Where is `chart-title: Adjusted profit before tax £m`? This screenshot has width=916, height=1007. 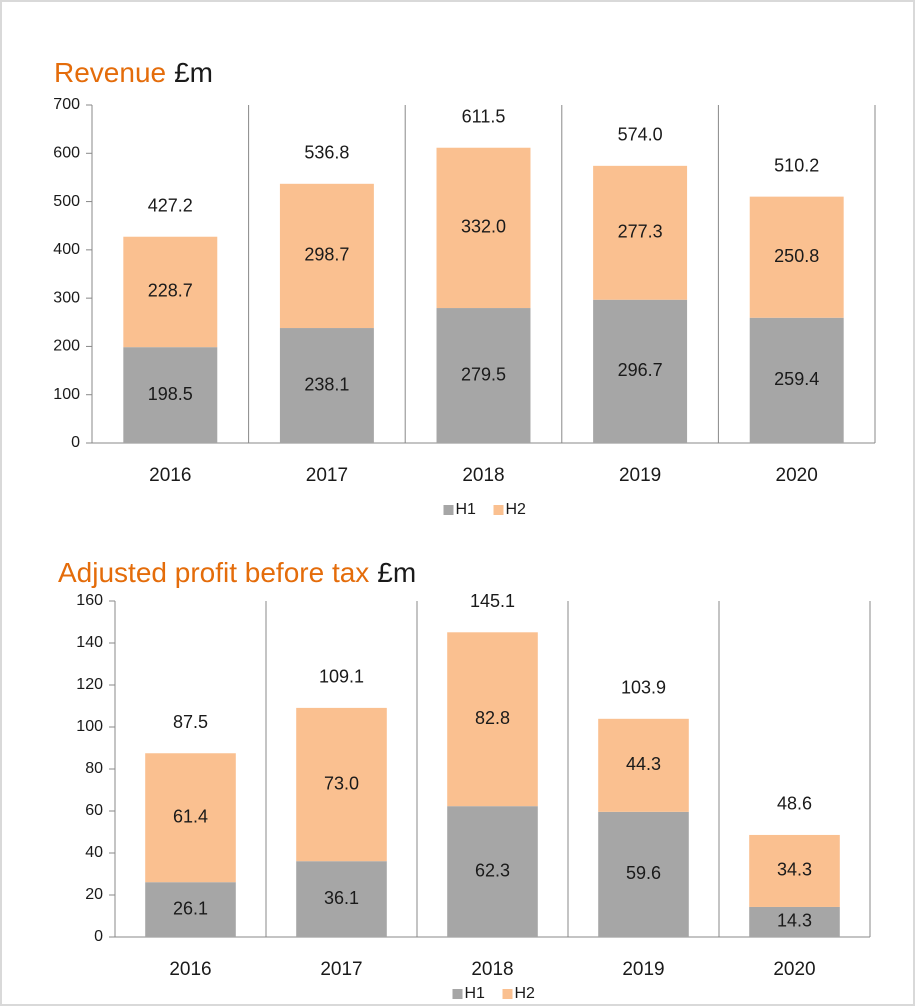 chart-title: Adjusted profit before tax £m is located at coordinates (237, 572).